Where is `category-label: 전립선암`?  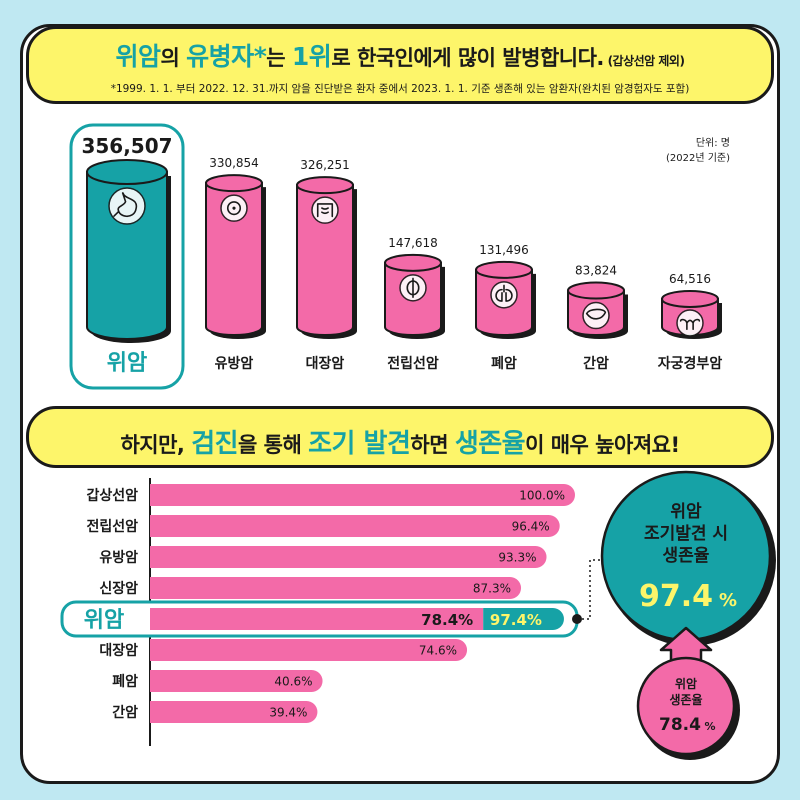 category-label: 전립선암 is located at coordinates (413, 363).